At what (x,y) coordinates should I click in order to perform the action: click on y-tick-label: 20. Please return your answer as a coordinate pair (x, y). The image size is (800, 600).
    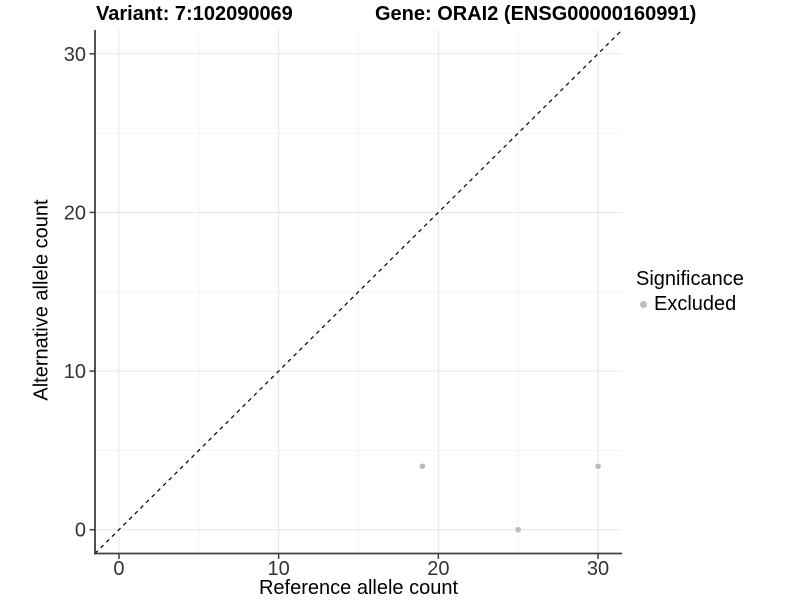
    Looking at the image, I should click on (75, 213).